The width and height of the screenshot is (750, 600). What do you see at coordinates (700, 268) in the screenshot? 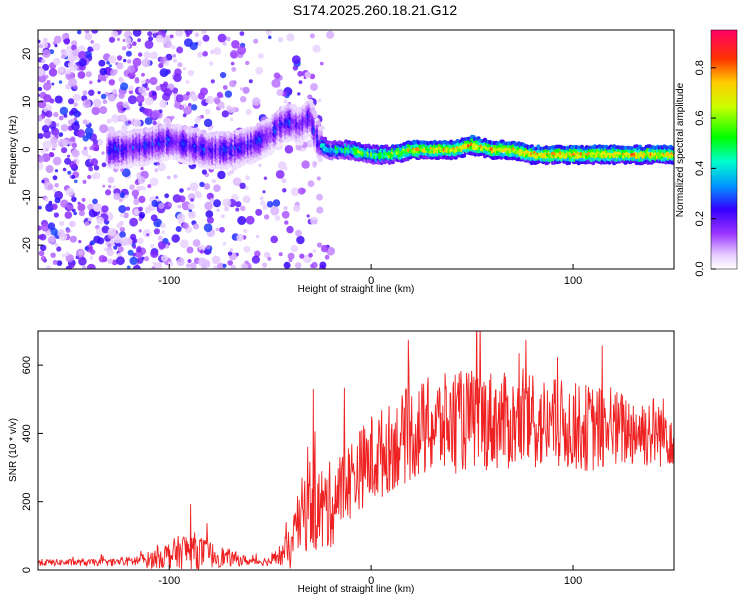
I see `colorbar-tick-label: 0.0` at bounding box center [700, 268].